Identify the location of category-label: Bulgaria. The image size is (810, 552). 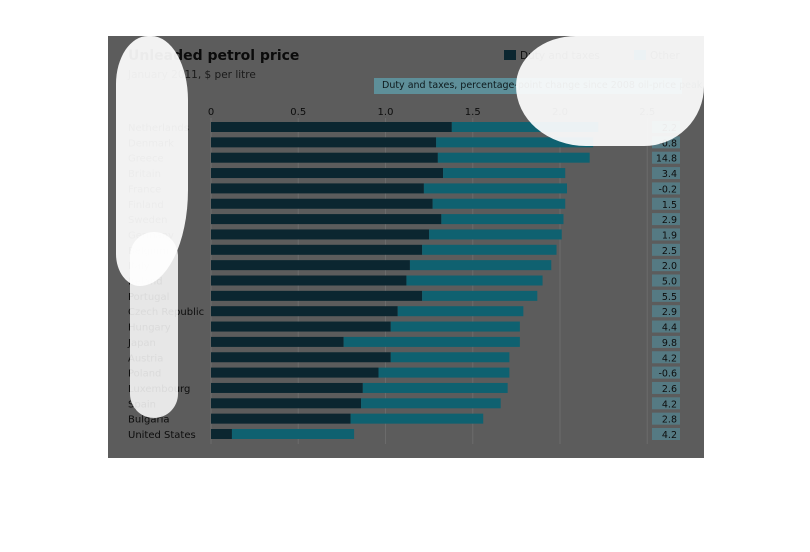
(148, 420).